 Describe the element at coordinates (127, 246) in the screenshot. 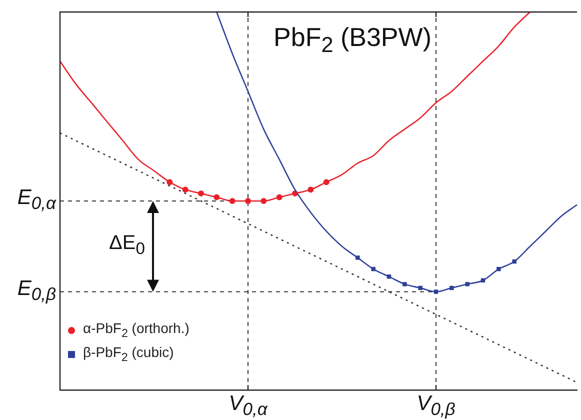

I see `annotation: ΔE$_{0}$` at that location.